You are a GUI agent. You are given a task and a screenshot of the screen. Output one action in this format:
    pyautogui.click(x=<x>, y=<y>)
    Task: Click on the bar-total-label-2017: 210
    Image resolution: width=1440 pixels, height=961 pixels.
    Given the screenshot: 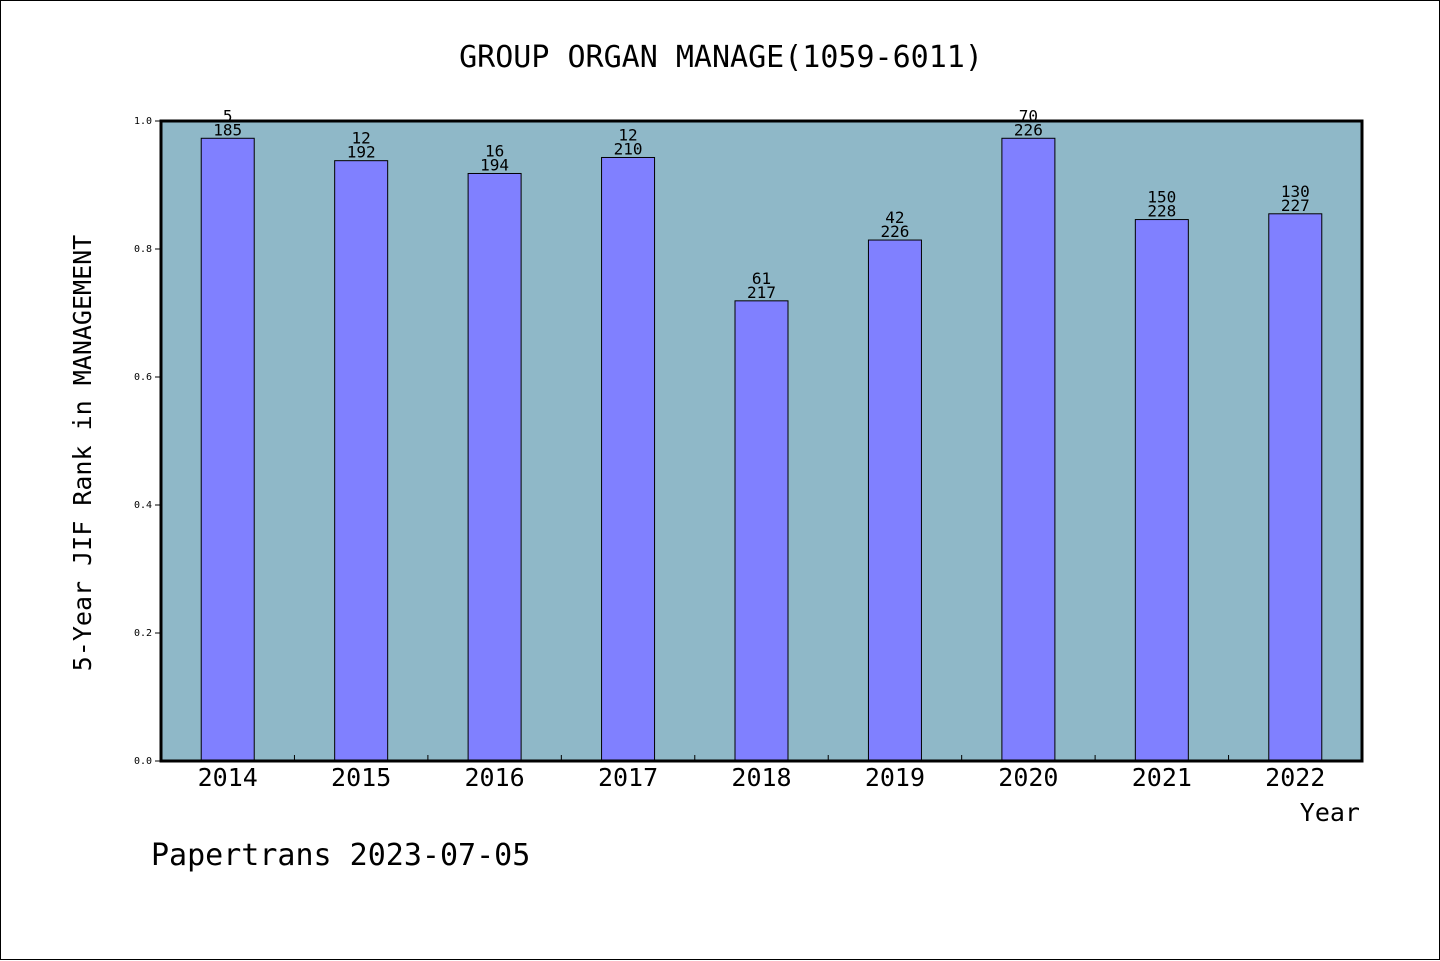 What is the action you would take?
    pyautogui.click(x=628, y=148)
    